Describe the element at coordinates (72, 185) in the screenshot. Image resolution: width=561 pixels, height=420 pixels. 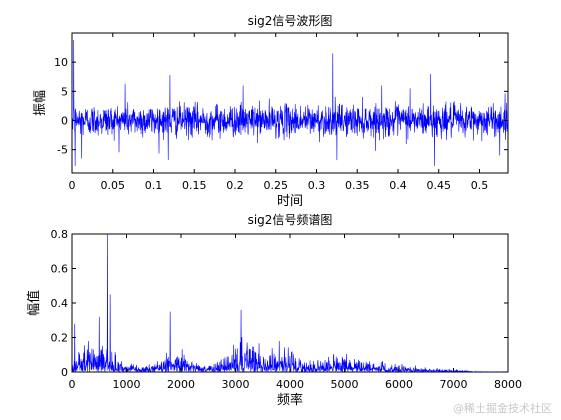
I see `waveform-xtick-label: 0` at that location.